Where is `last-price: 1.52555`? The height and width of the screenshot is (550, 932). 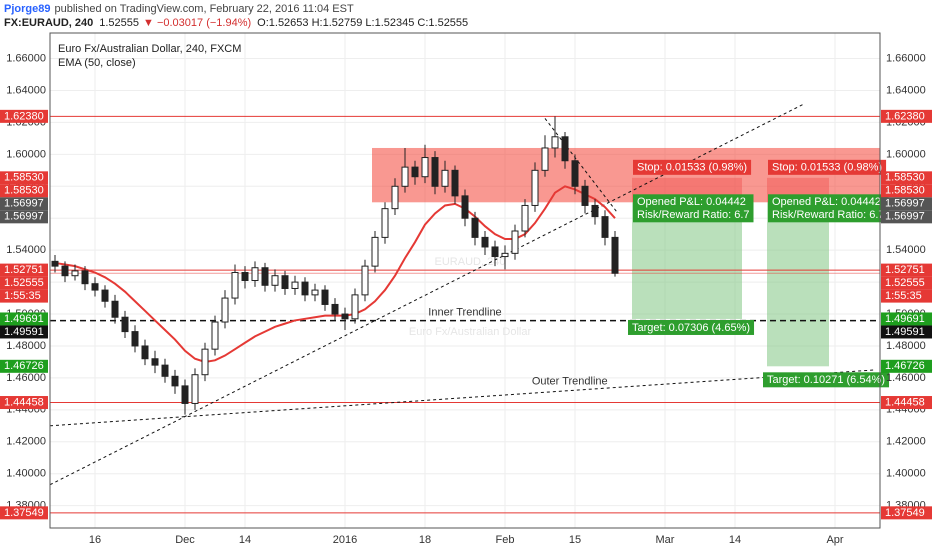 last-price: 1.52555 is located at coordinates (119, 23).